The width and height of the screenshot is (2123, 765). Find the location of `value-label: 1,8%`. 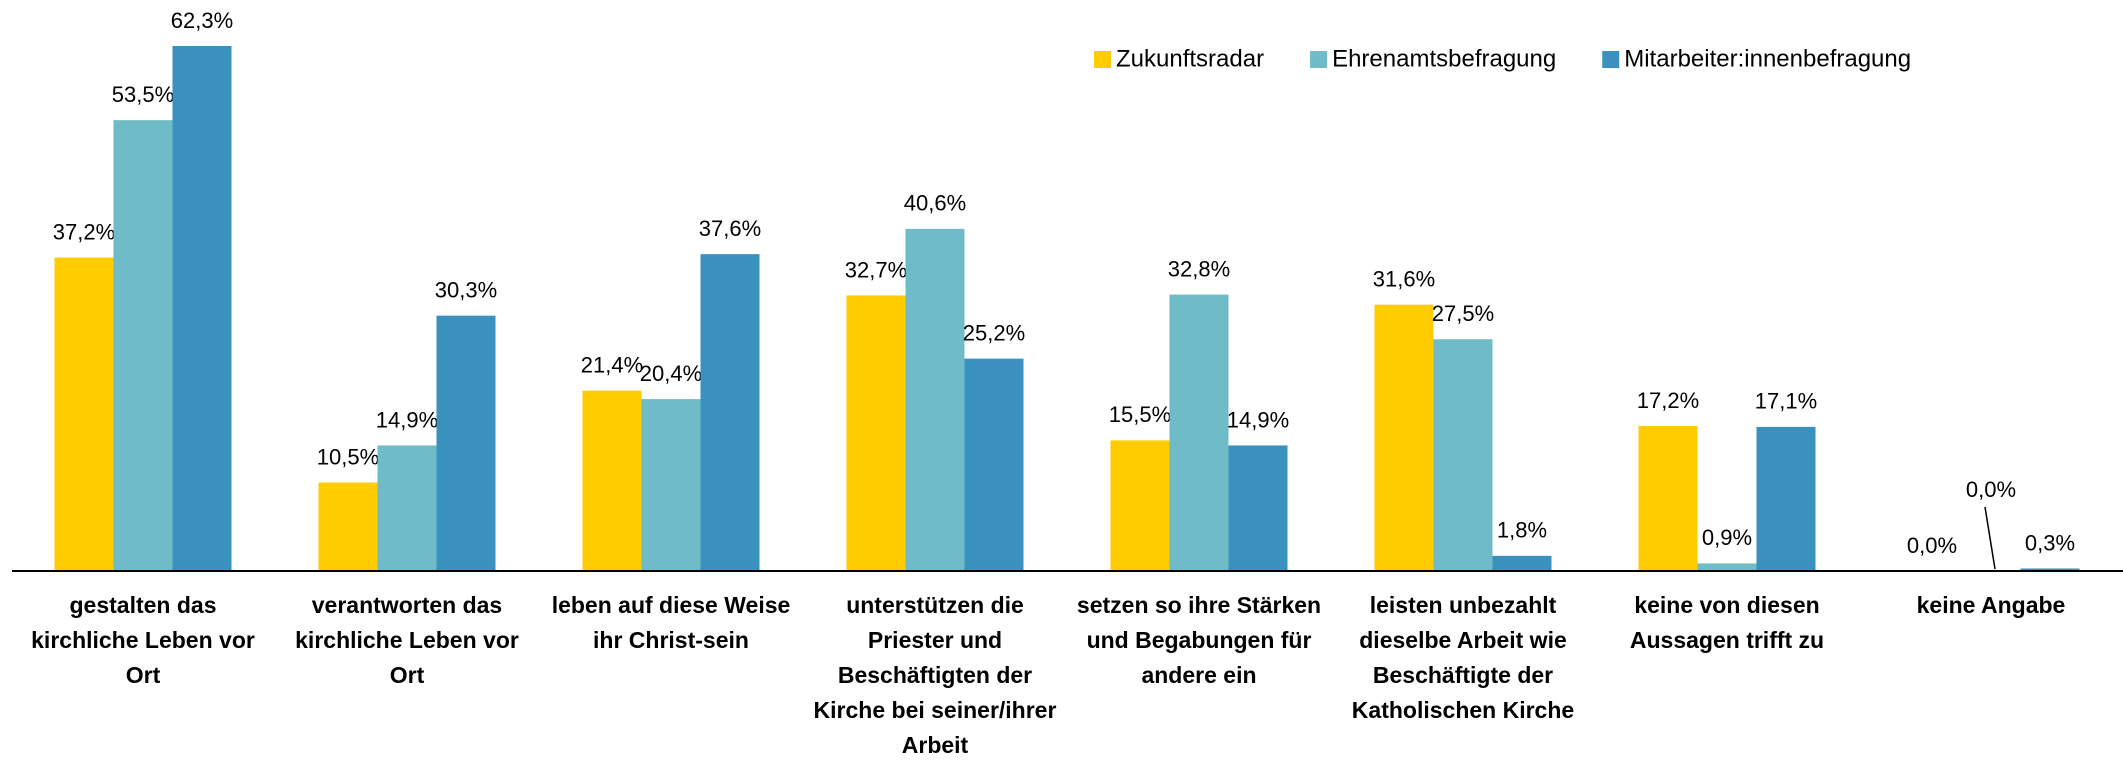

value-label: 1,8% is located at coordinates (1522, 530).